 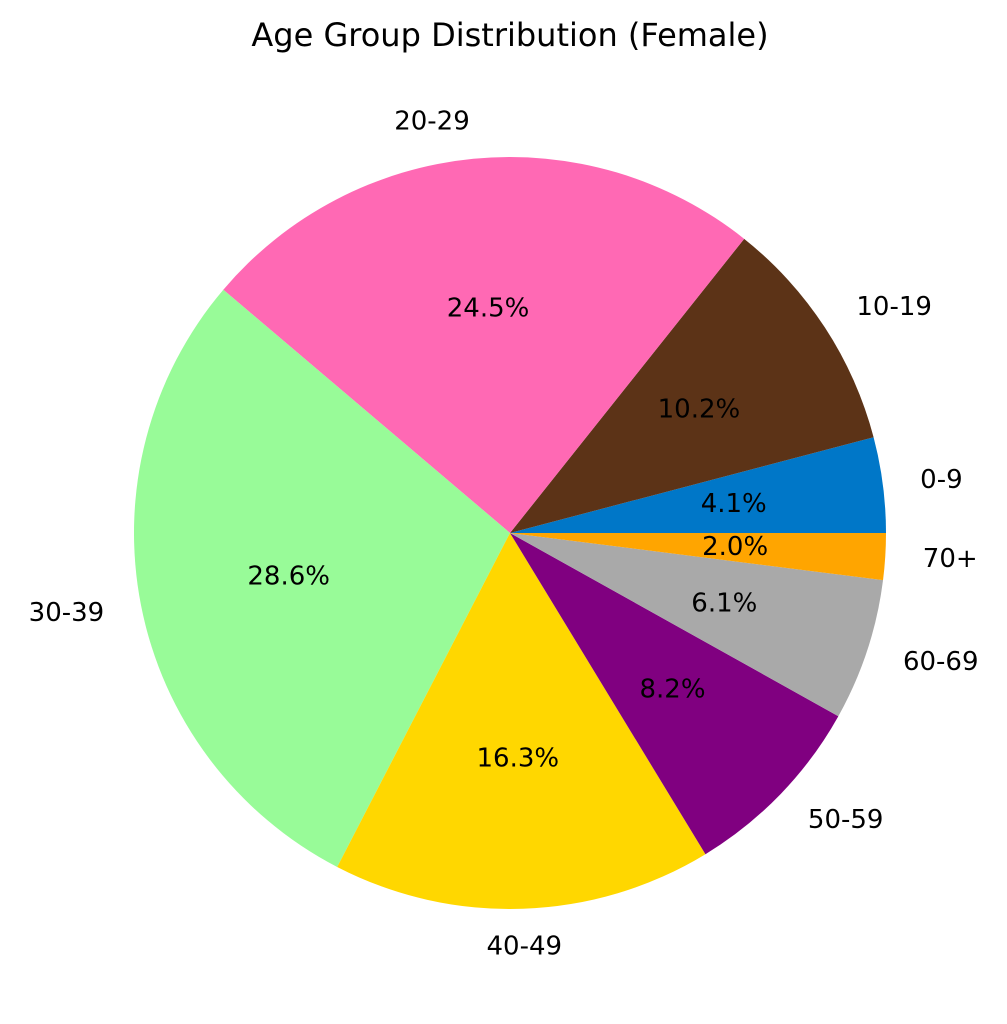 I want to click on category-label-30-39: 30-39, so click(x=67, y=613).